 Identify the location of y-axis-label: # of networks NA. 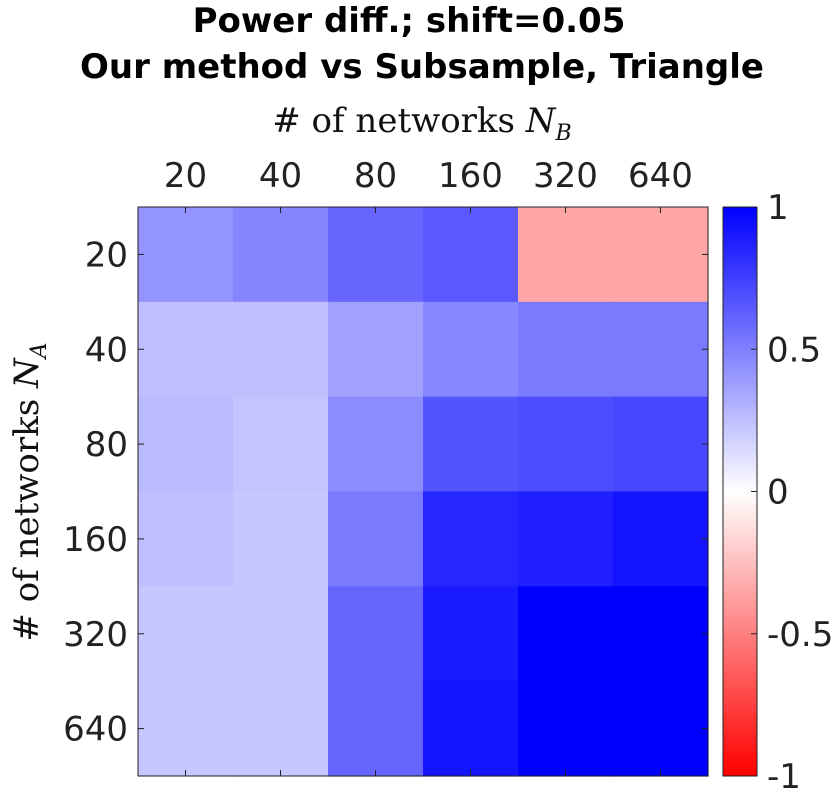
(29, 491).